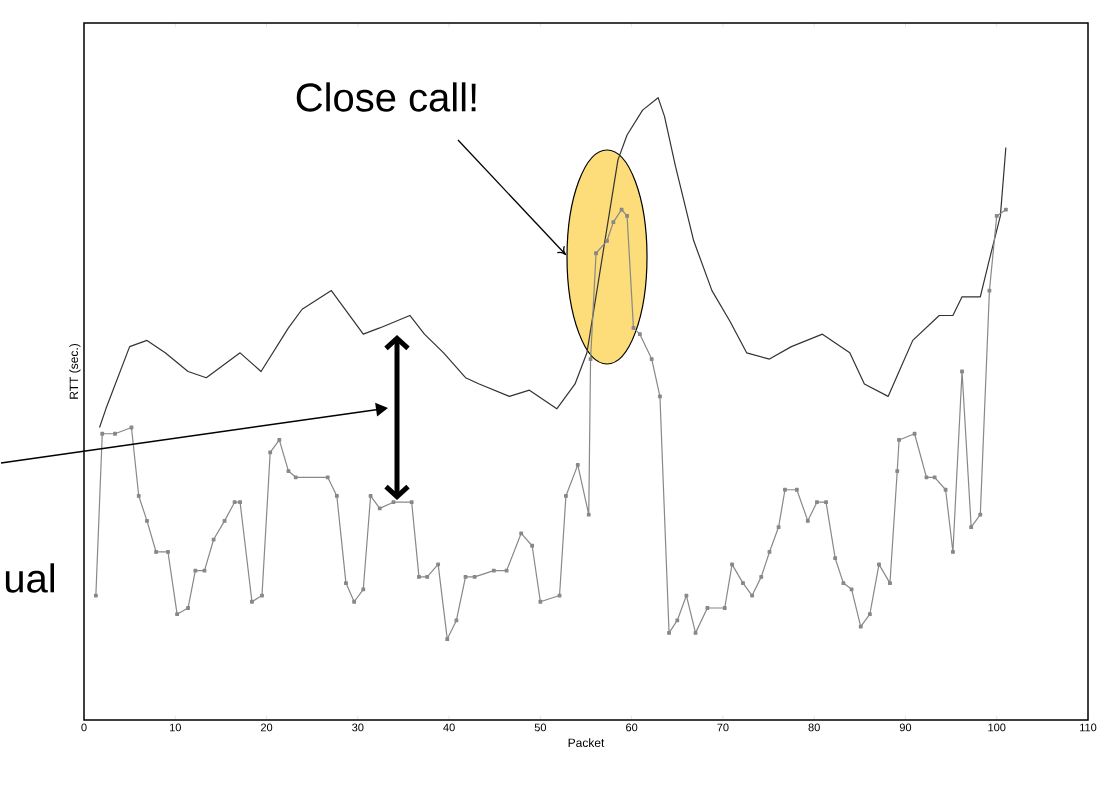  What do you see at coordinates (905, 727) in the screenshot?
I see `x-tick-label: 90` at bounding box center [905, 727].